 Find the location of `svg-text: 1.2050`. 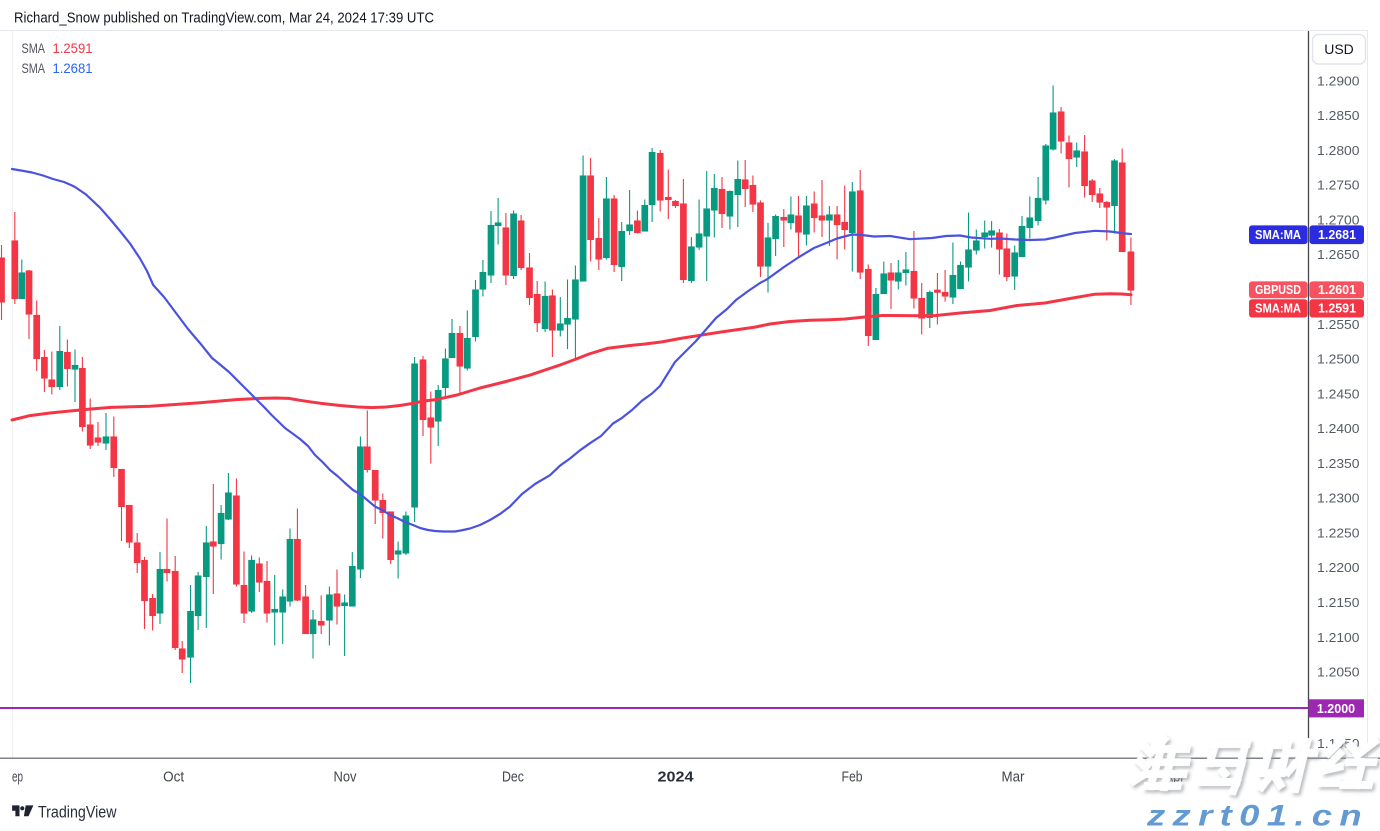

svg-text: 1.2050 is located at coordinates (1338, 672).